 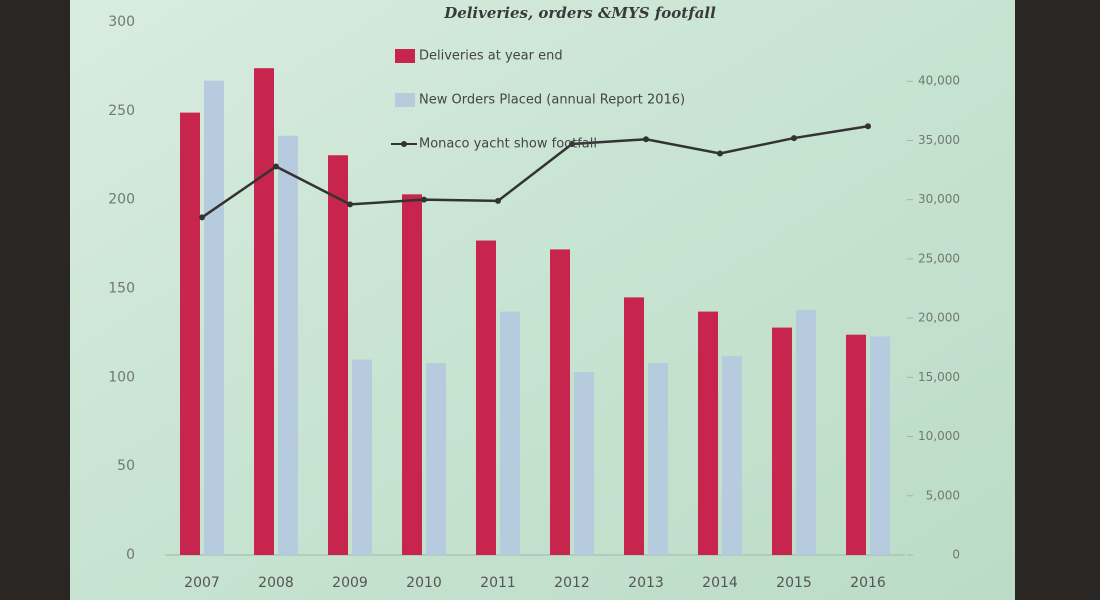 What do you see at coordinates (424, 583) in the screenshot?
I see `x-tick-label: 2010` at bounding box center [424, 583].